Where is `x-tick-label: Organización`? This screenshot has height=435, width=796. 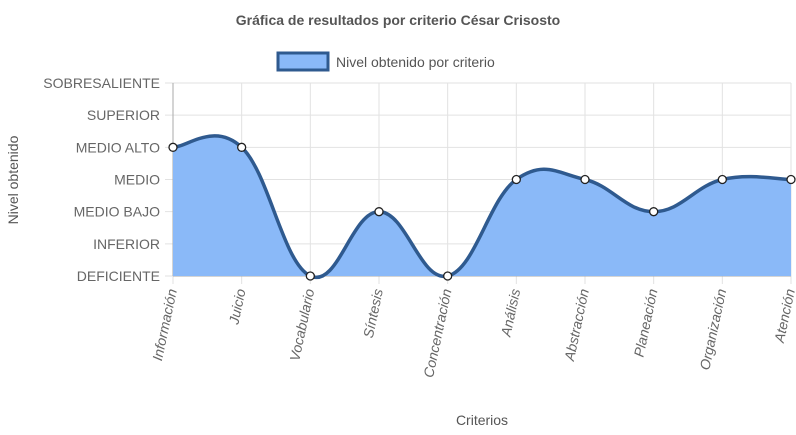
x-tick-label: Organización is located at coordinates (712, 329).